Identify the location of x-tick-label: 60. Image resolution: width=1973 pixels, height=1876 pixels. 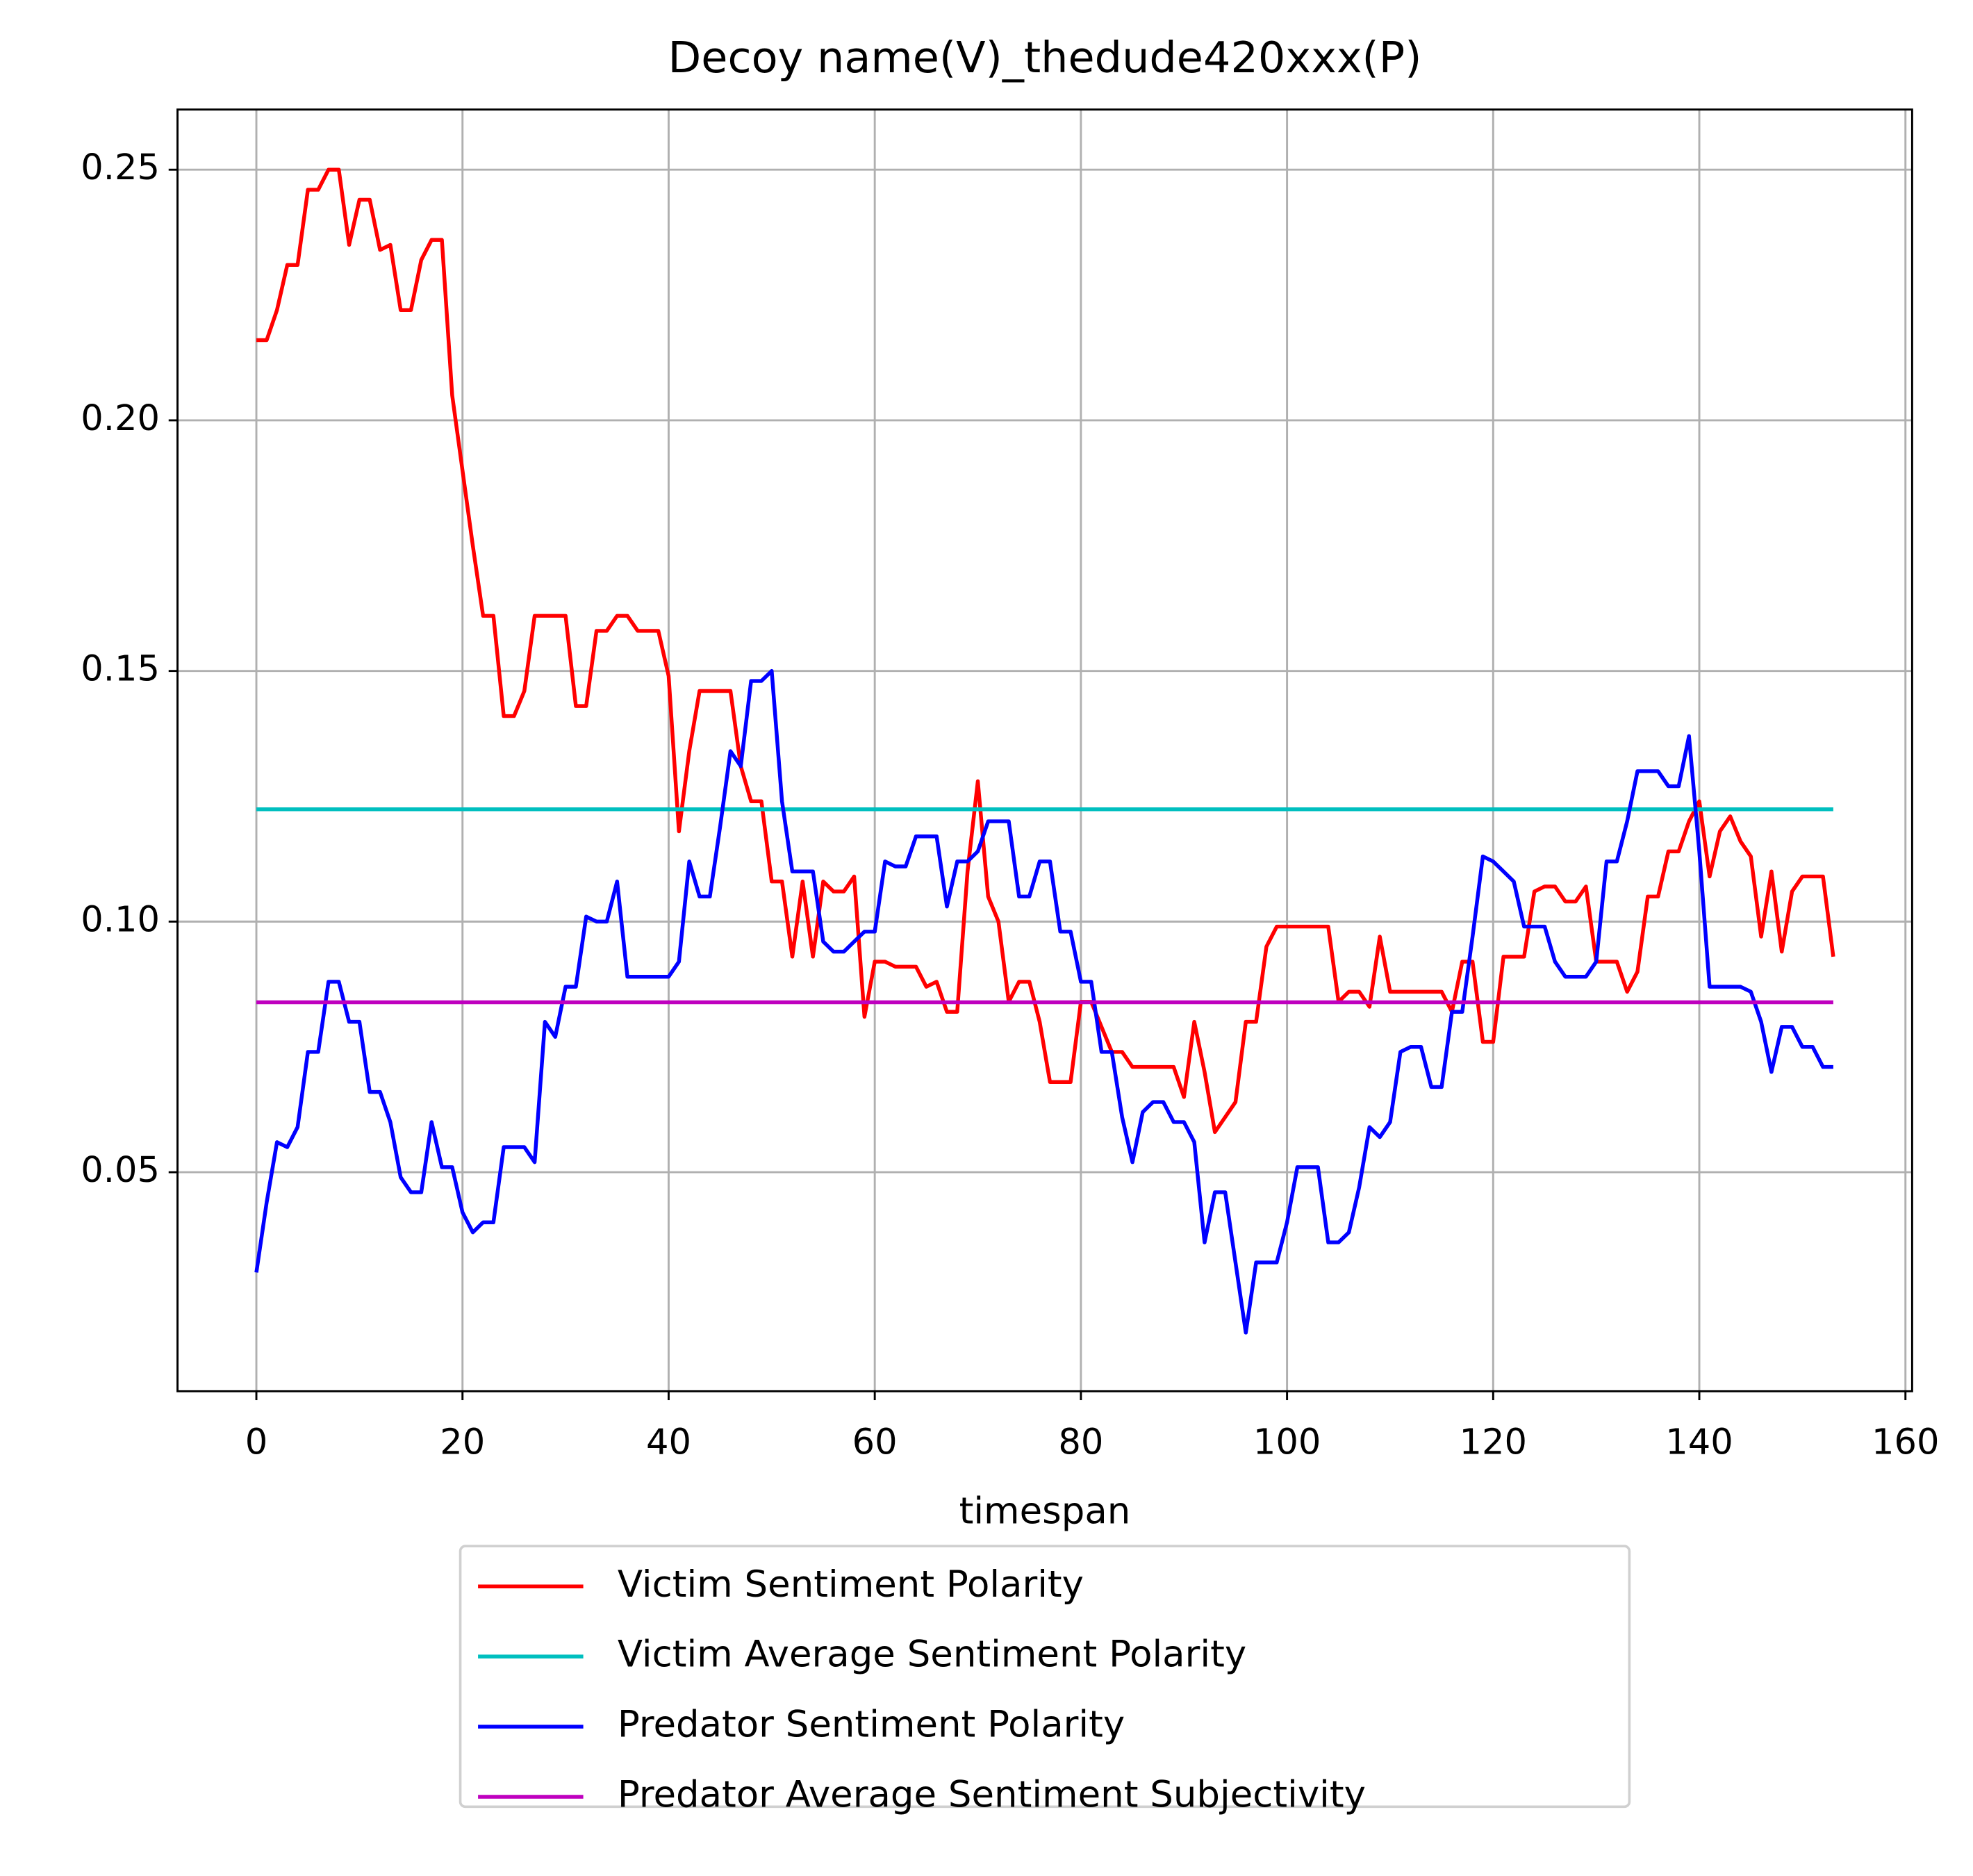
(875, 1442).